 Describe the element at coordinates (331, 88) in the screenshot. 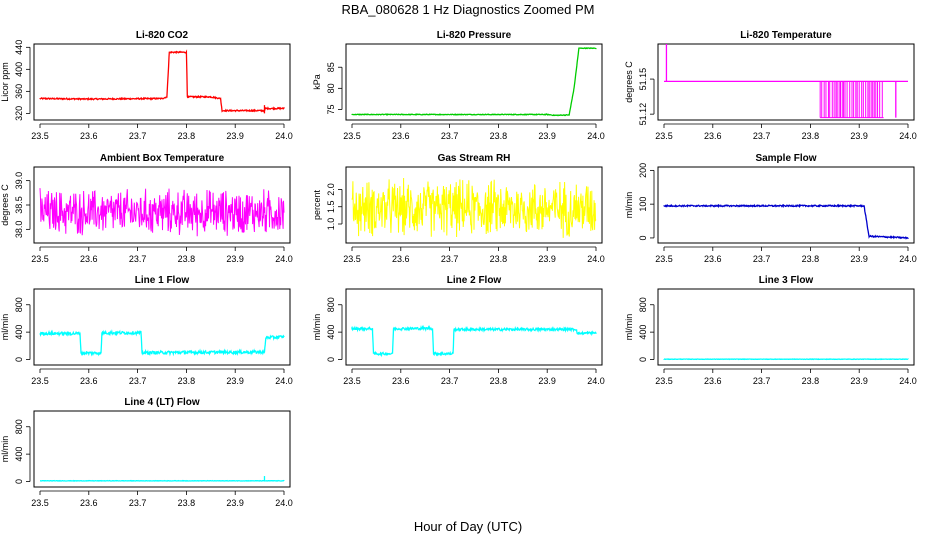

I see `y-tick-label: 80` at that location.